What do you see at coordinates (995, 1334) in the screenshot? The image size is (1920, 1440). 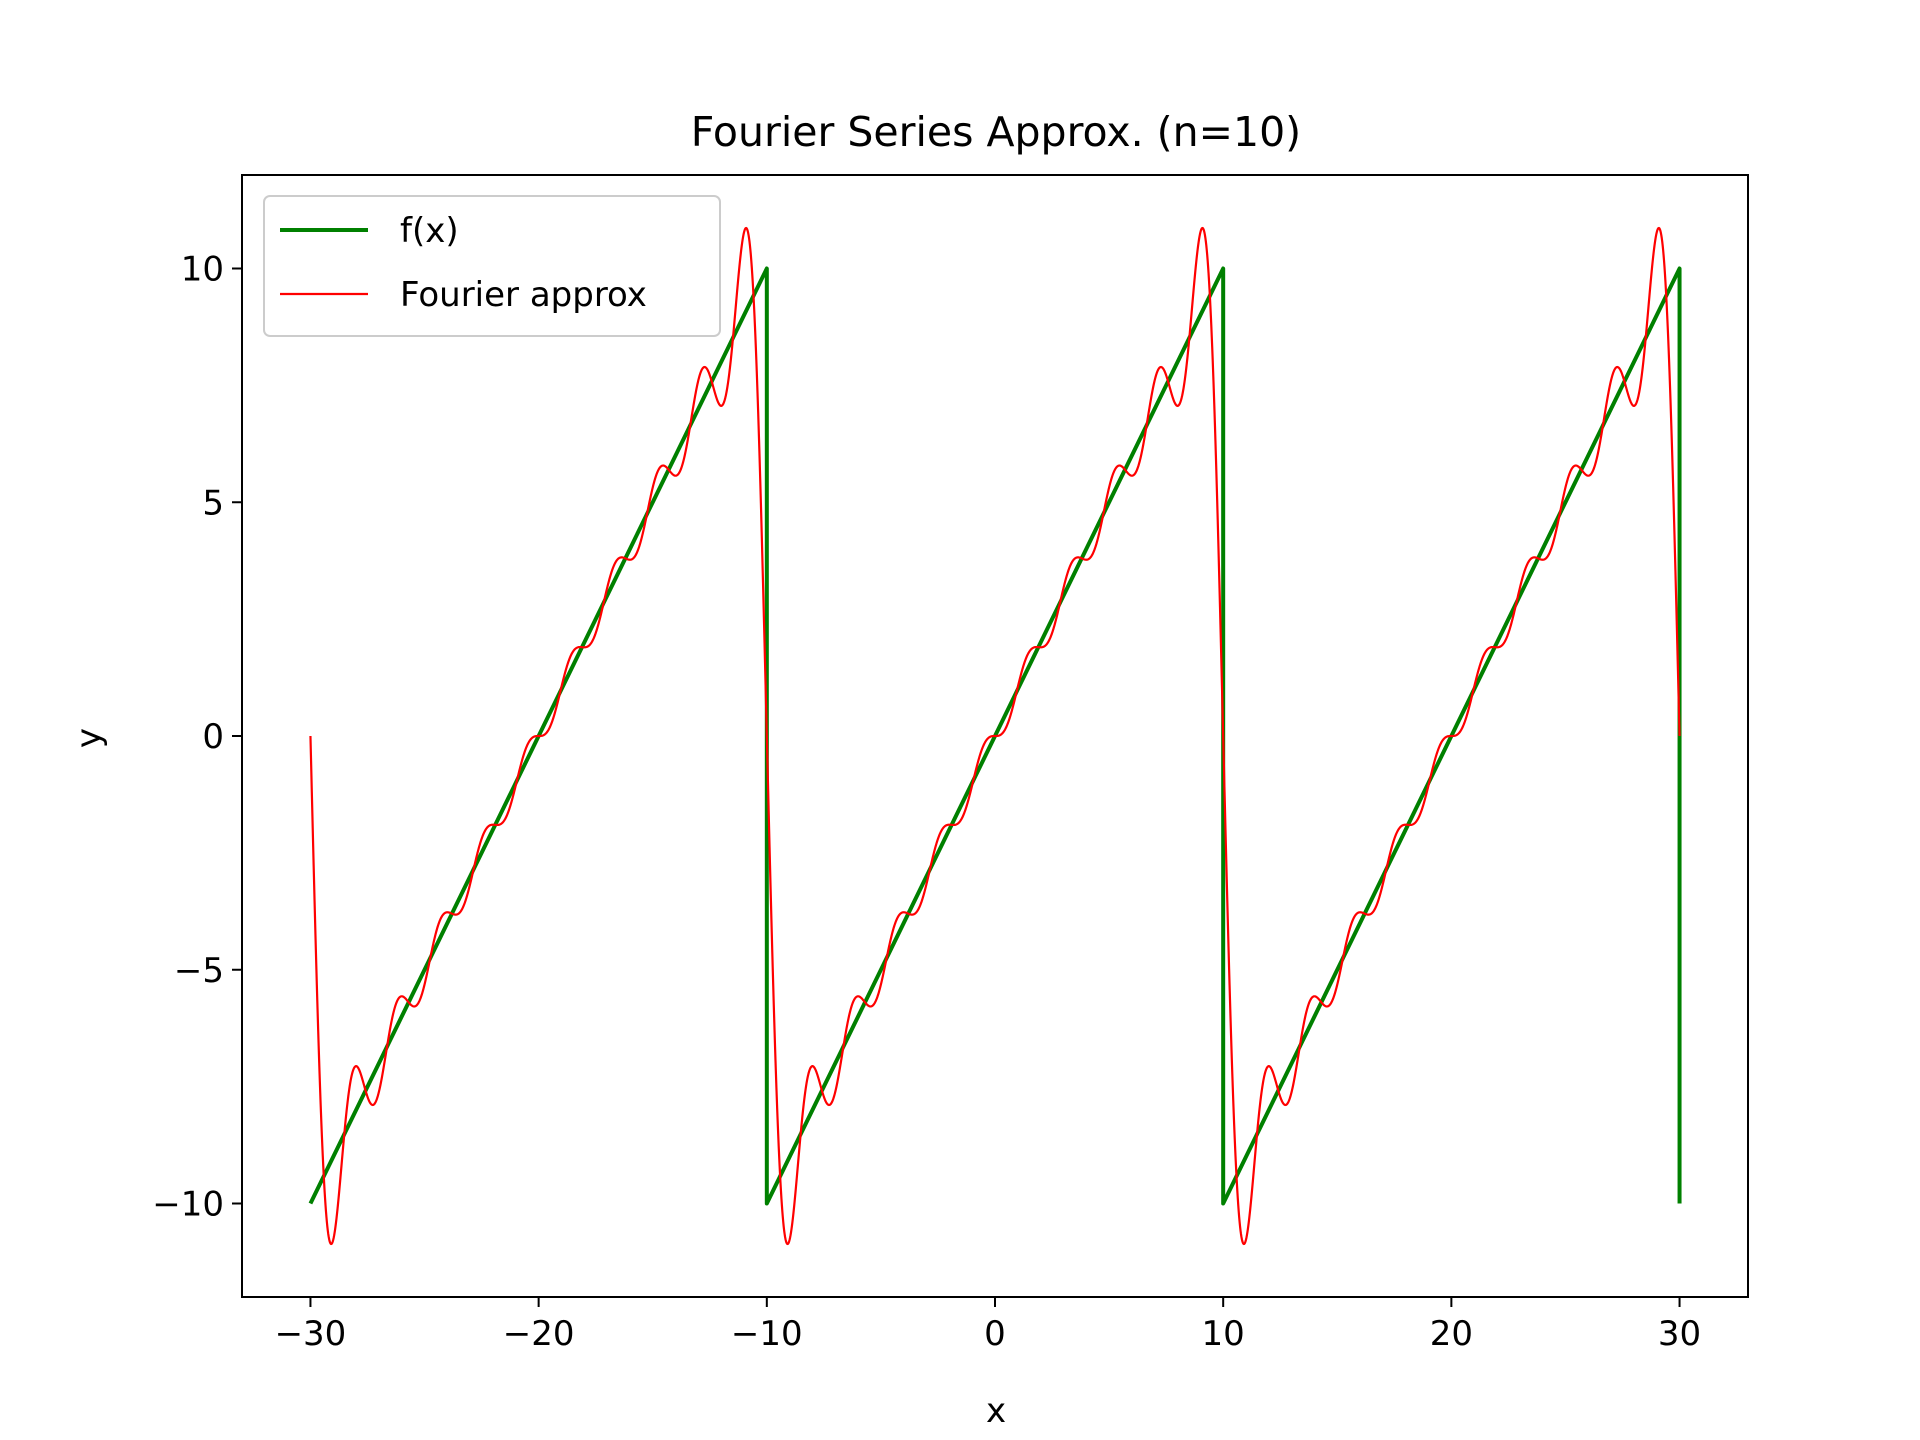 I see `x-tick-label: 0` at bounding box center [995, 1334].